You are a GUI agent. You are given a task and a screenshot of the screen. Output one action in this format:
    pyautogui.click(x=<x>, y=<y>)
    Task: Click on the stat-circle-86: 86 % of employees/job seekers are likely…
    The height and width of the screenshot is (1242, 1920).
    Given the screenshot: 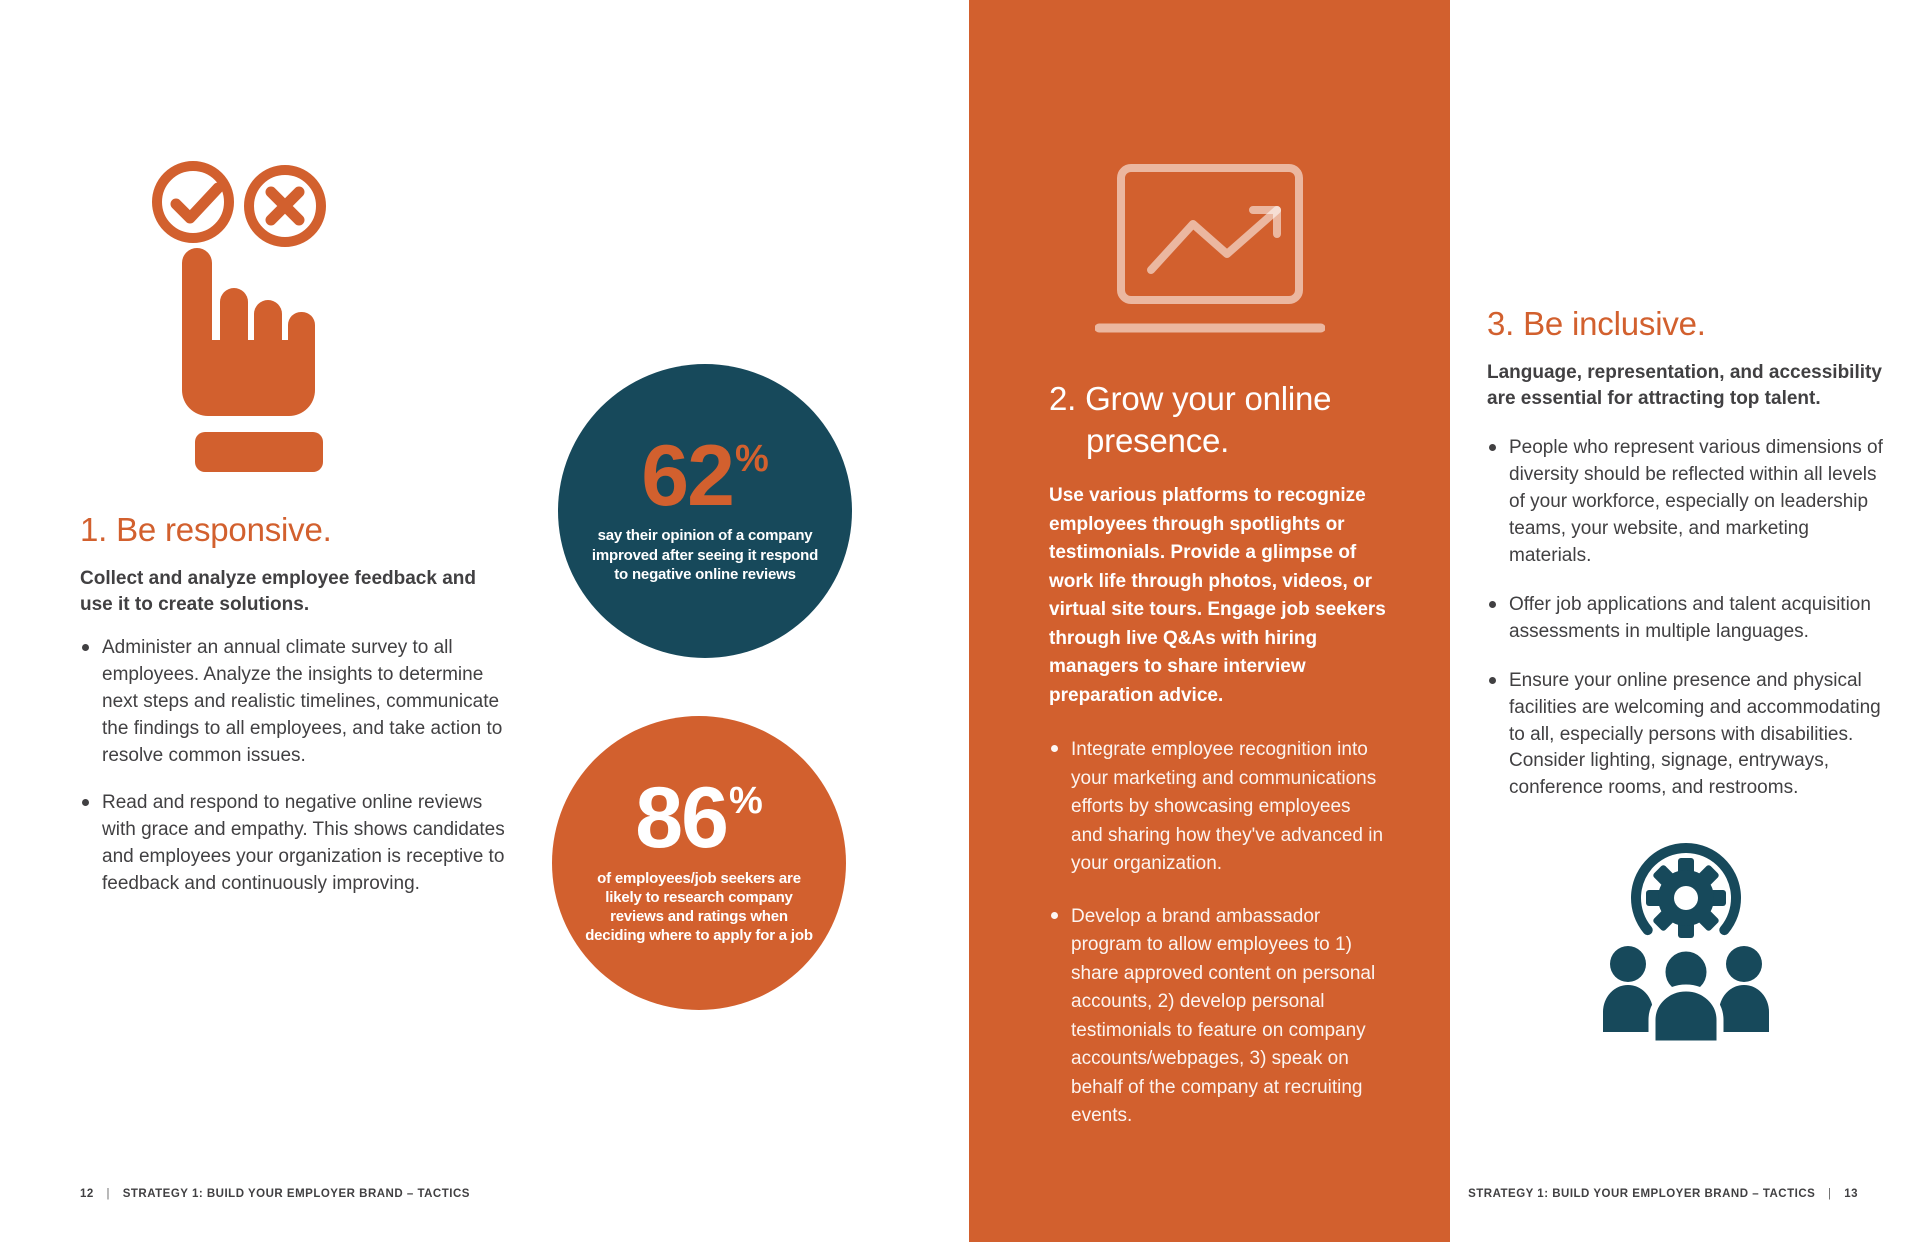 What is the action you would take?
    pyautogui.click(x=699, y=863)
    